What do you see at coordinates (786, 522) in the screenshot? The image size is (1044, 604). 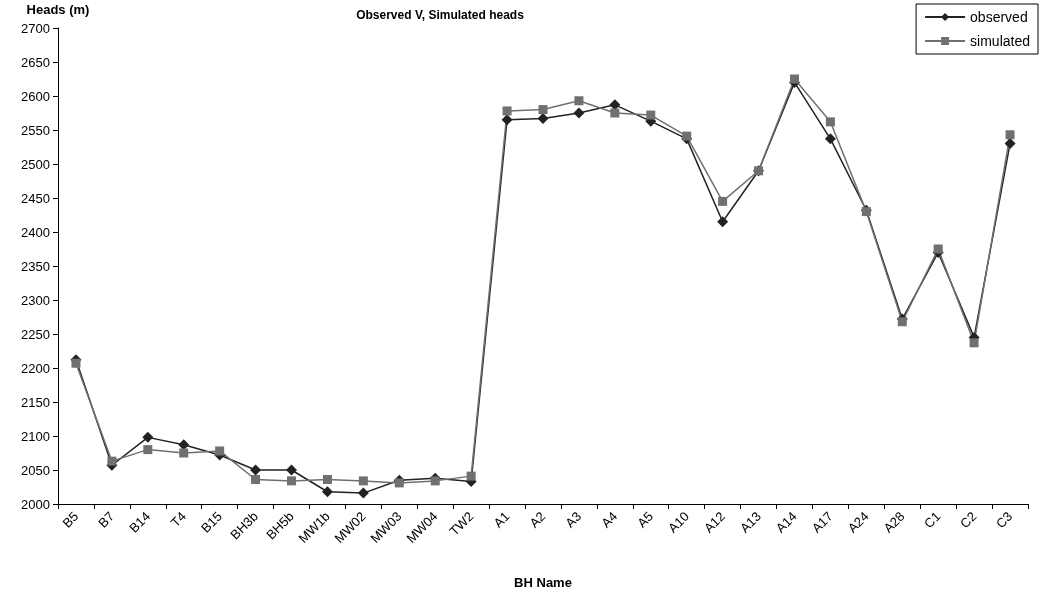 I see `x-tick-label: A14` at bounding box center [786, 522].